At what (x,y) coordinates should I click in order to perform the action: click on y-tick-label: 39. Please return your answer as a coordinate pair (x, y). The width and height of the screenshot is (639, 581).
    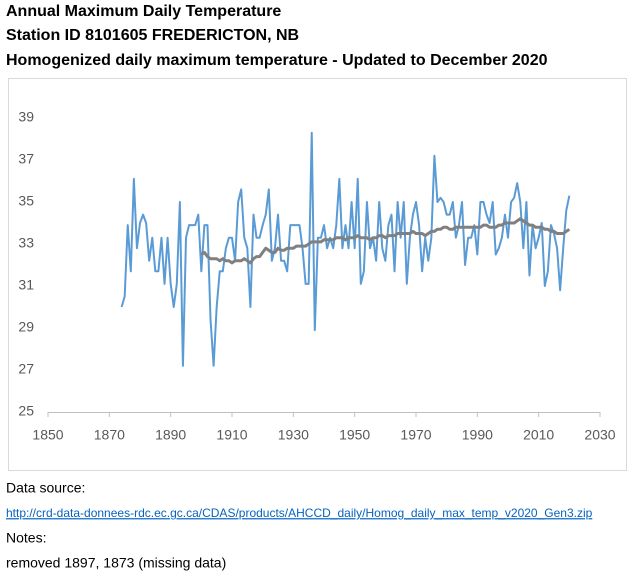
    Looking at the image, I should click on (26, 117).